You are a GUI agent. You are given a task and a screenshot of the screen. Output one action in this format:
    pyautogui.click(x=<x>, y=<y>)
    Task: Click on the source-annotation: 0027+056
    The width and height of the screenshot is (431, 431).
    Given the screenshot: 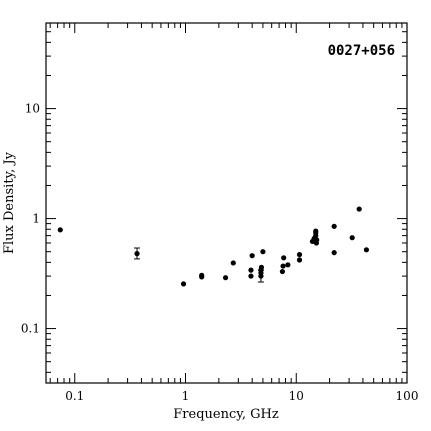 What is the action you would take?
    pyautogui.click(x=361, y=51)
    